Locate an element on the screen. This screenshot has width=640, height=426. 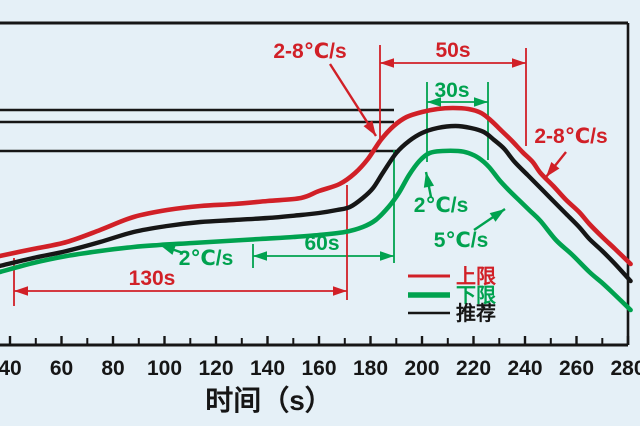
legend-label-lower-limit: 下限 is located at coordinates (476, 295).